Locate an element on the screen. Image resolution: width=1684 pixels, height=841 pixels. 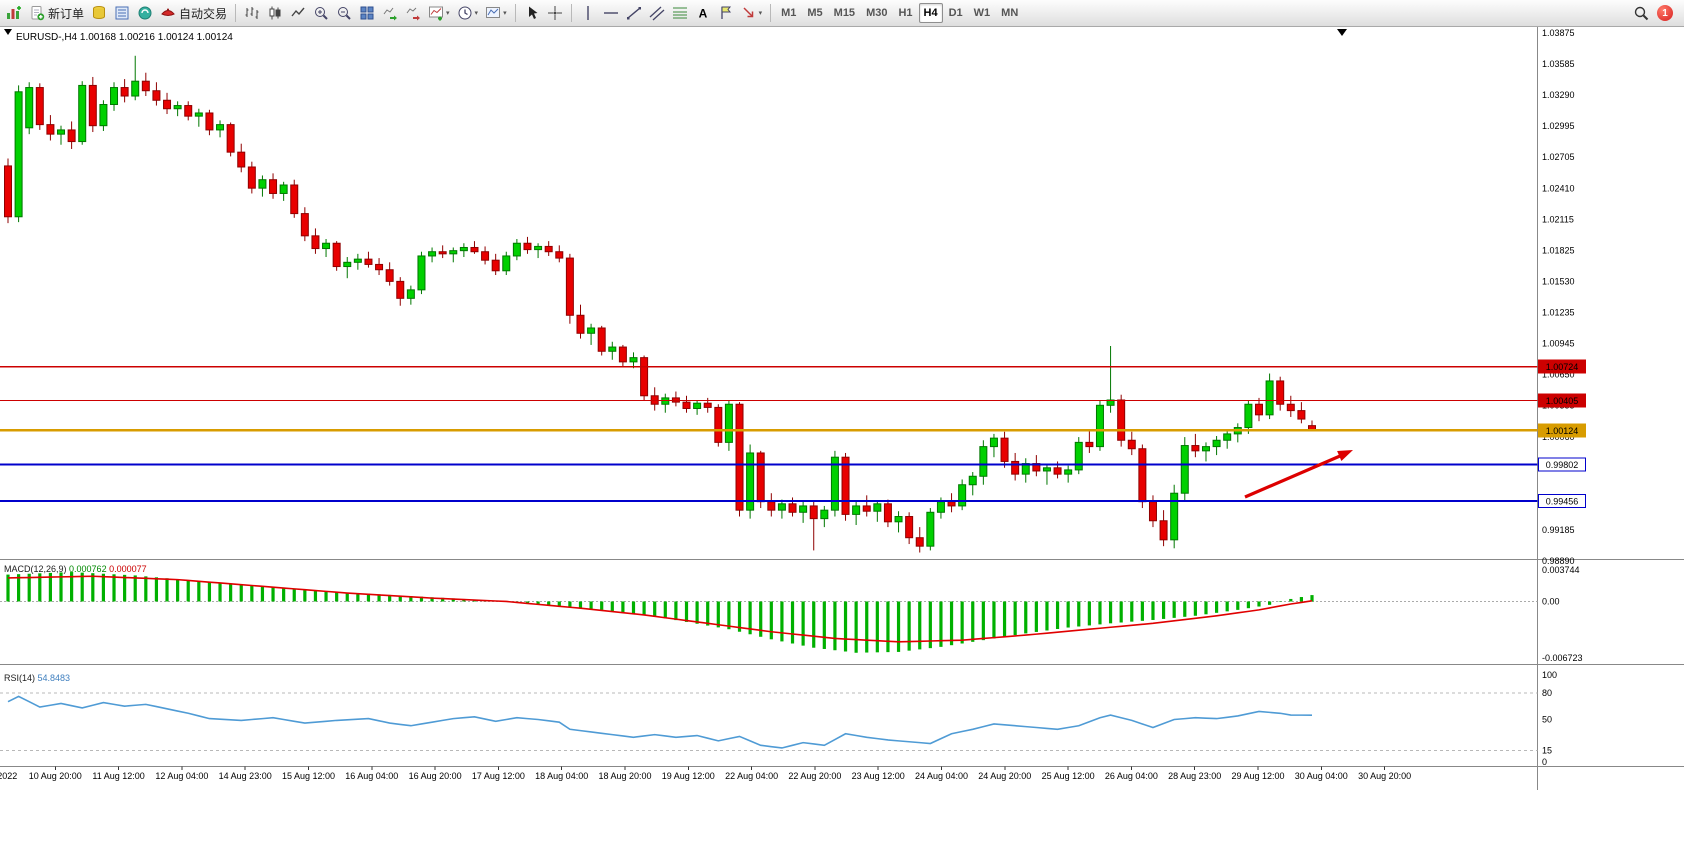
svg-text: 18 Aug 20:00 is located at coordinates (624, 776).